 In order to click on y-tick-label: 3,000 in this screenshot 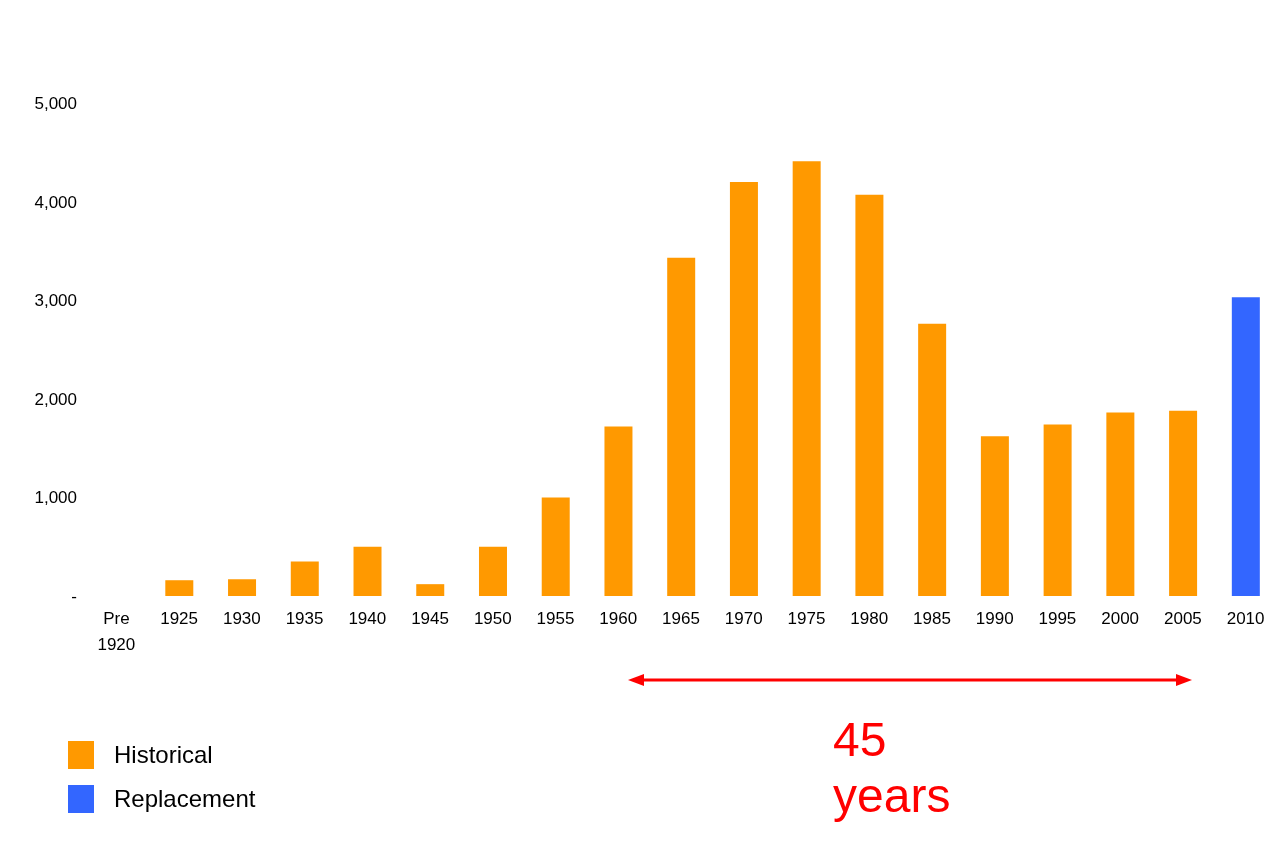, I will do `click(55, 301)`.